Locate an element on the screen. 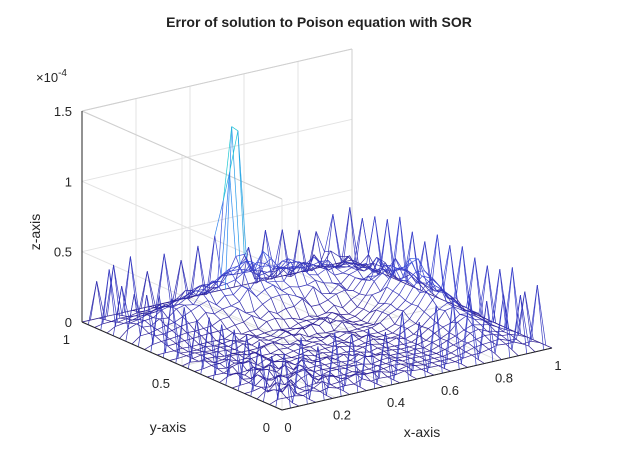 The height and width of the screenshot is (464, 619). x-axis-line is located at coordinates (417, 379).